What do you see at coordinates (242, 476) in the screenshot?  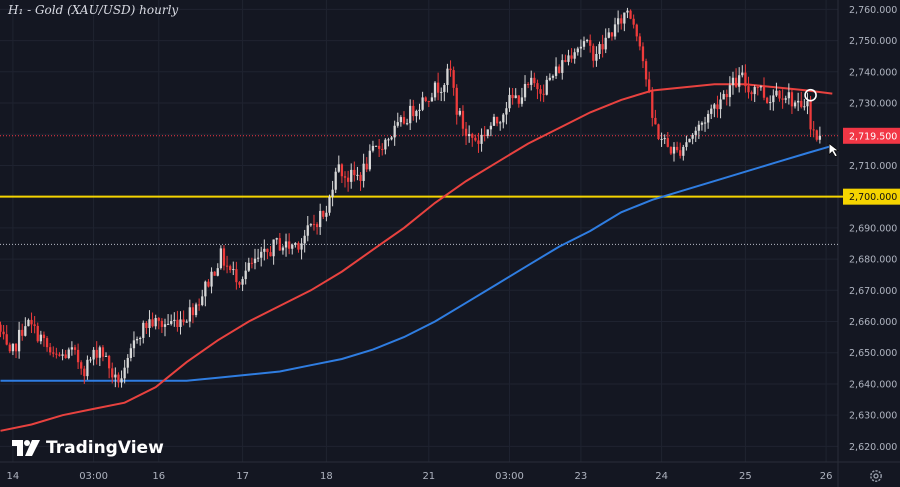 I see `time-tick-label: 17` at bounding box center [242, 476].